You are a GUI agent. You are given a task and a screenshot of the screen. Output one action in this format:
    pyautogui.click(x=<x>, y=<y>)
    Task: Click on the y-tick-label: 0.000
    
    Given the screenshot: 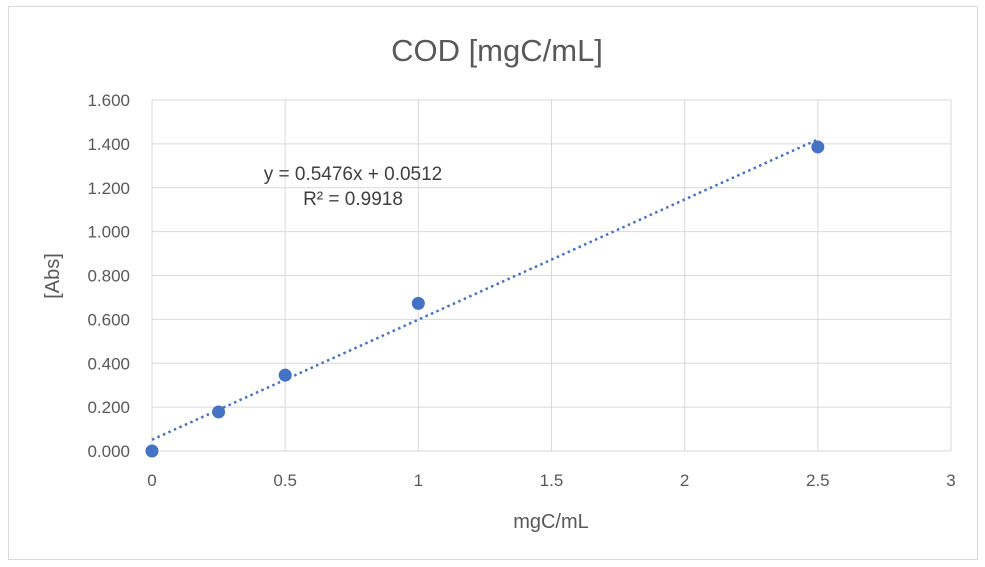 What is the action you would take?
    pyautogui.click(x=108, y=451)
    